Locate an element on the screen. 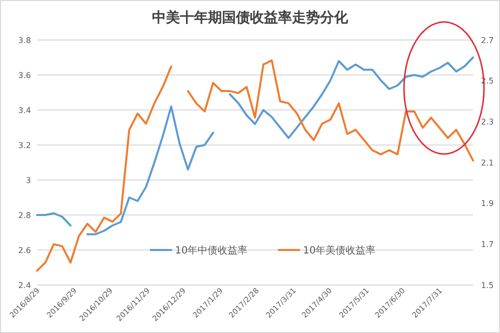 This screenshot has height=333, width=500. y-tick-label: 2.4 is located at coordinates (24, 285).